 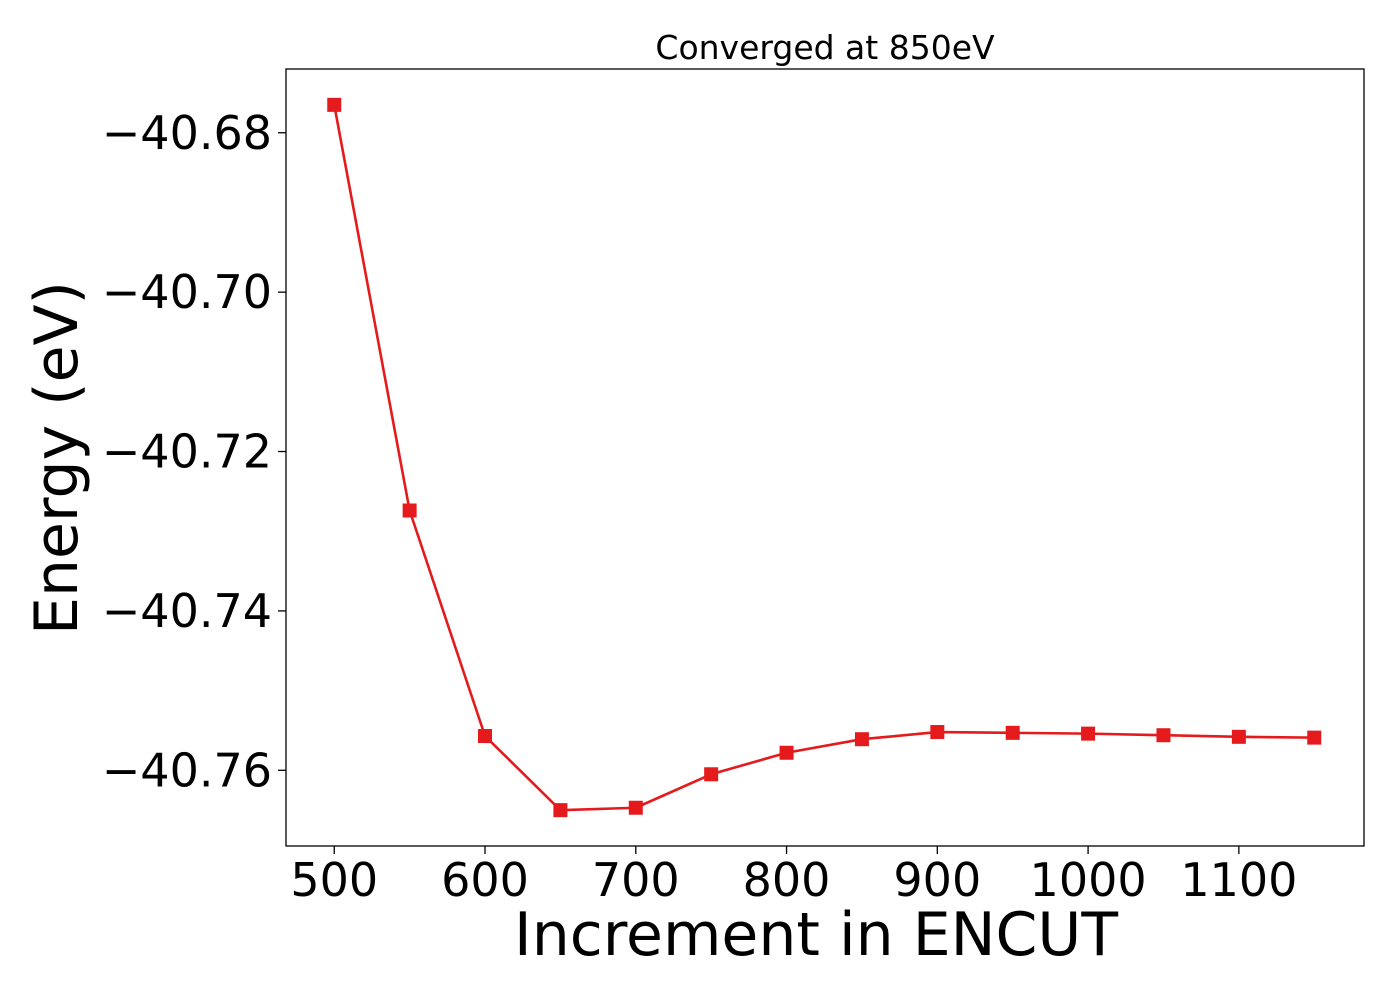 I want to click on x-tick-label: 1000, so click(x=1088, y=880).